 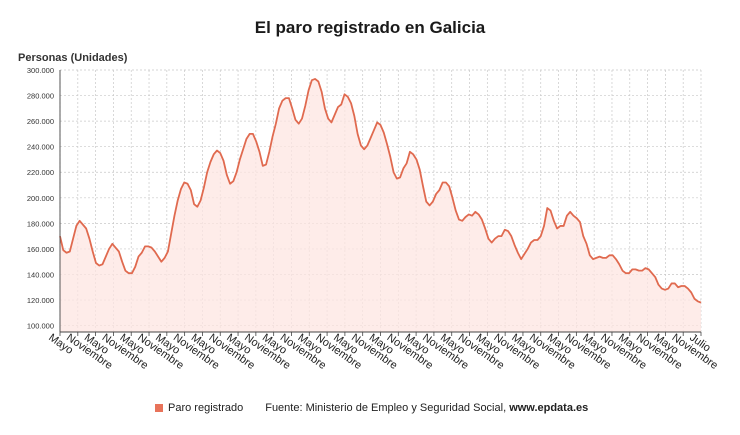 I want to click on y-tick-label: 240.000, so click(x=40, y=147).